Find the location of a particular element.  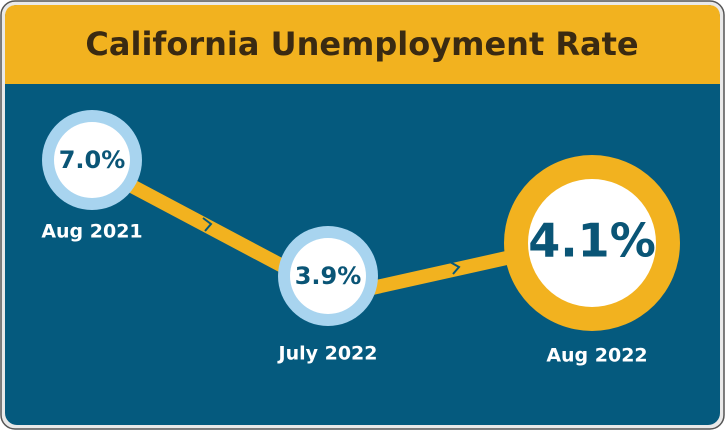

rate-value: 4.1% is located at coordinates (592, 241).